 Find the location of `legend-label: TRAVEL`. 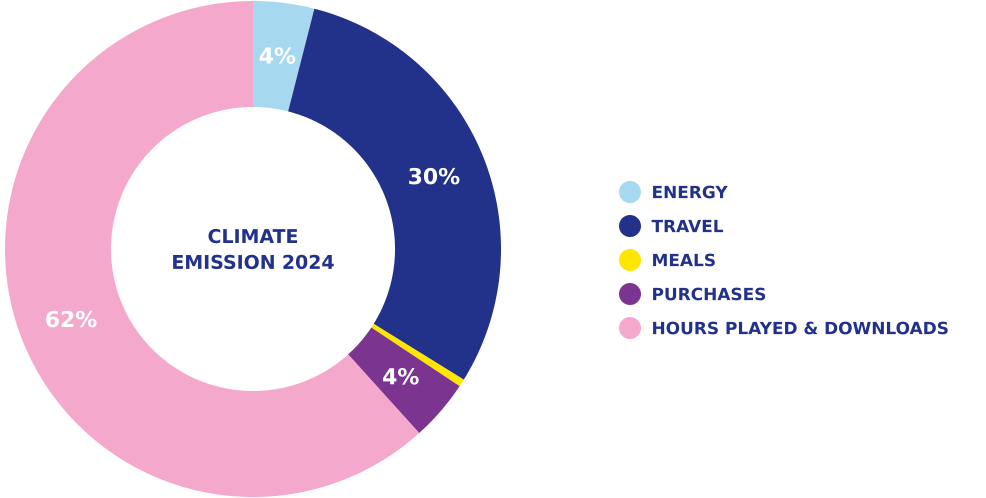

legend-label: TRAVEL is located at coordinates (688, 226).